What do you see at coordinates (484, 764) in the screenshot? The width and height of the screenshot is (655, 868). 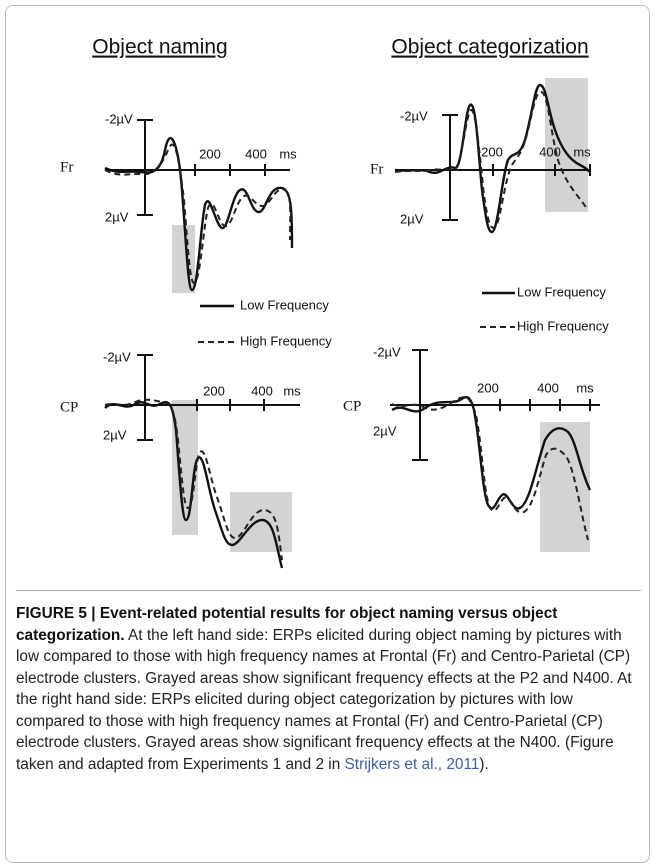 I see `caption-end: ).` at bounding box center [484, 764].